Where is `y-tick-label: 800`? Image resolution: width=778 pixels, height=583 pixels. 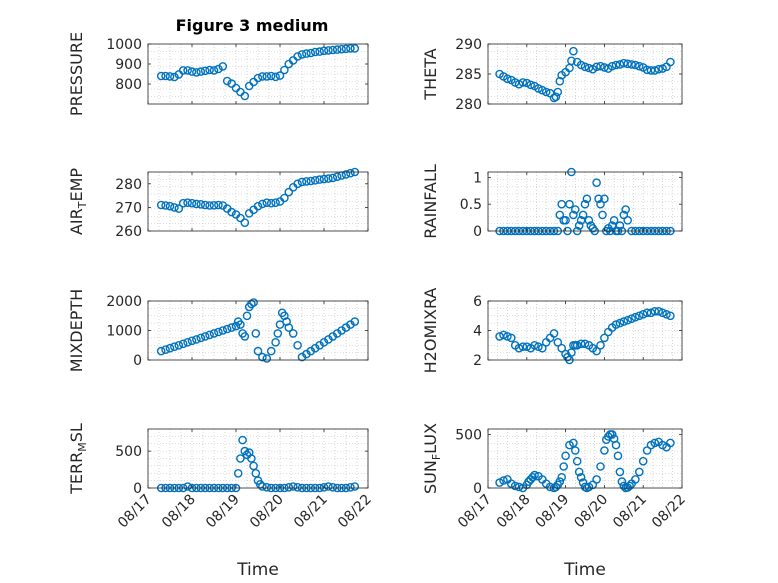 y-tick-label: 800 is located at coordinates (128, 85).